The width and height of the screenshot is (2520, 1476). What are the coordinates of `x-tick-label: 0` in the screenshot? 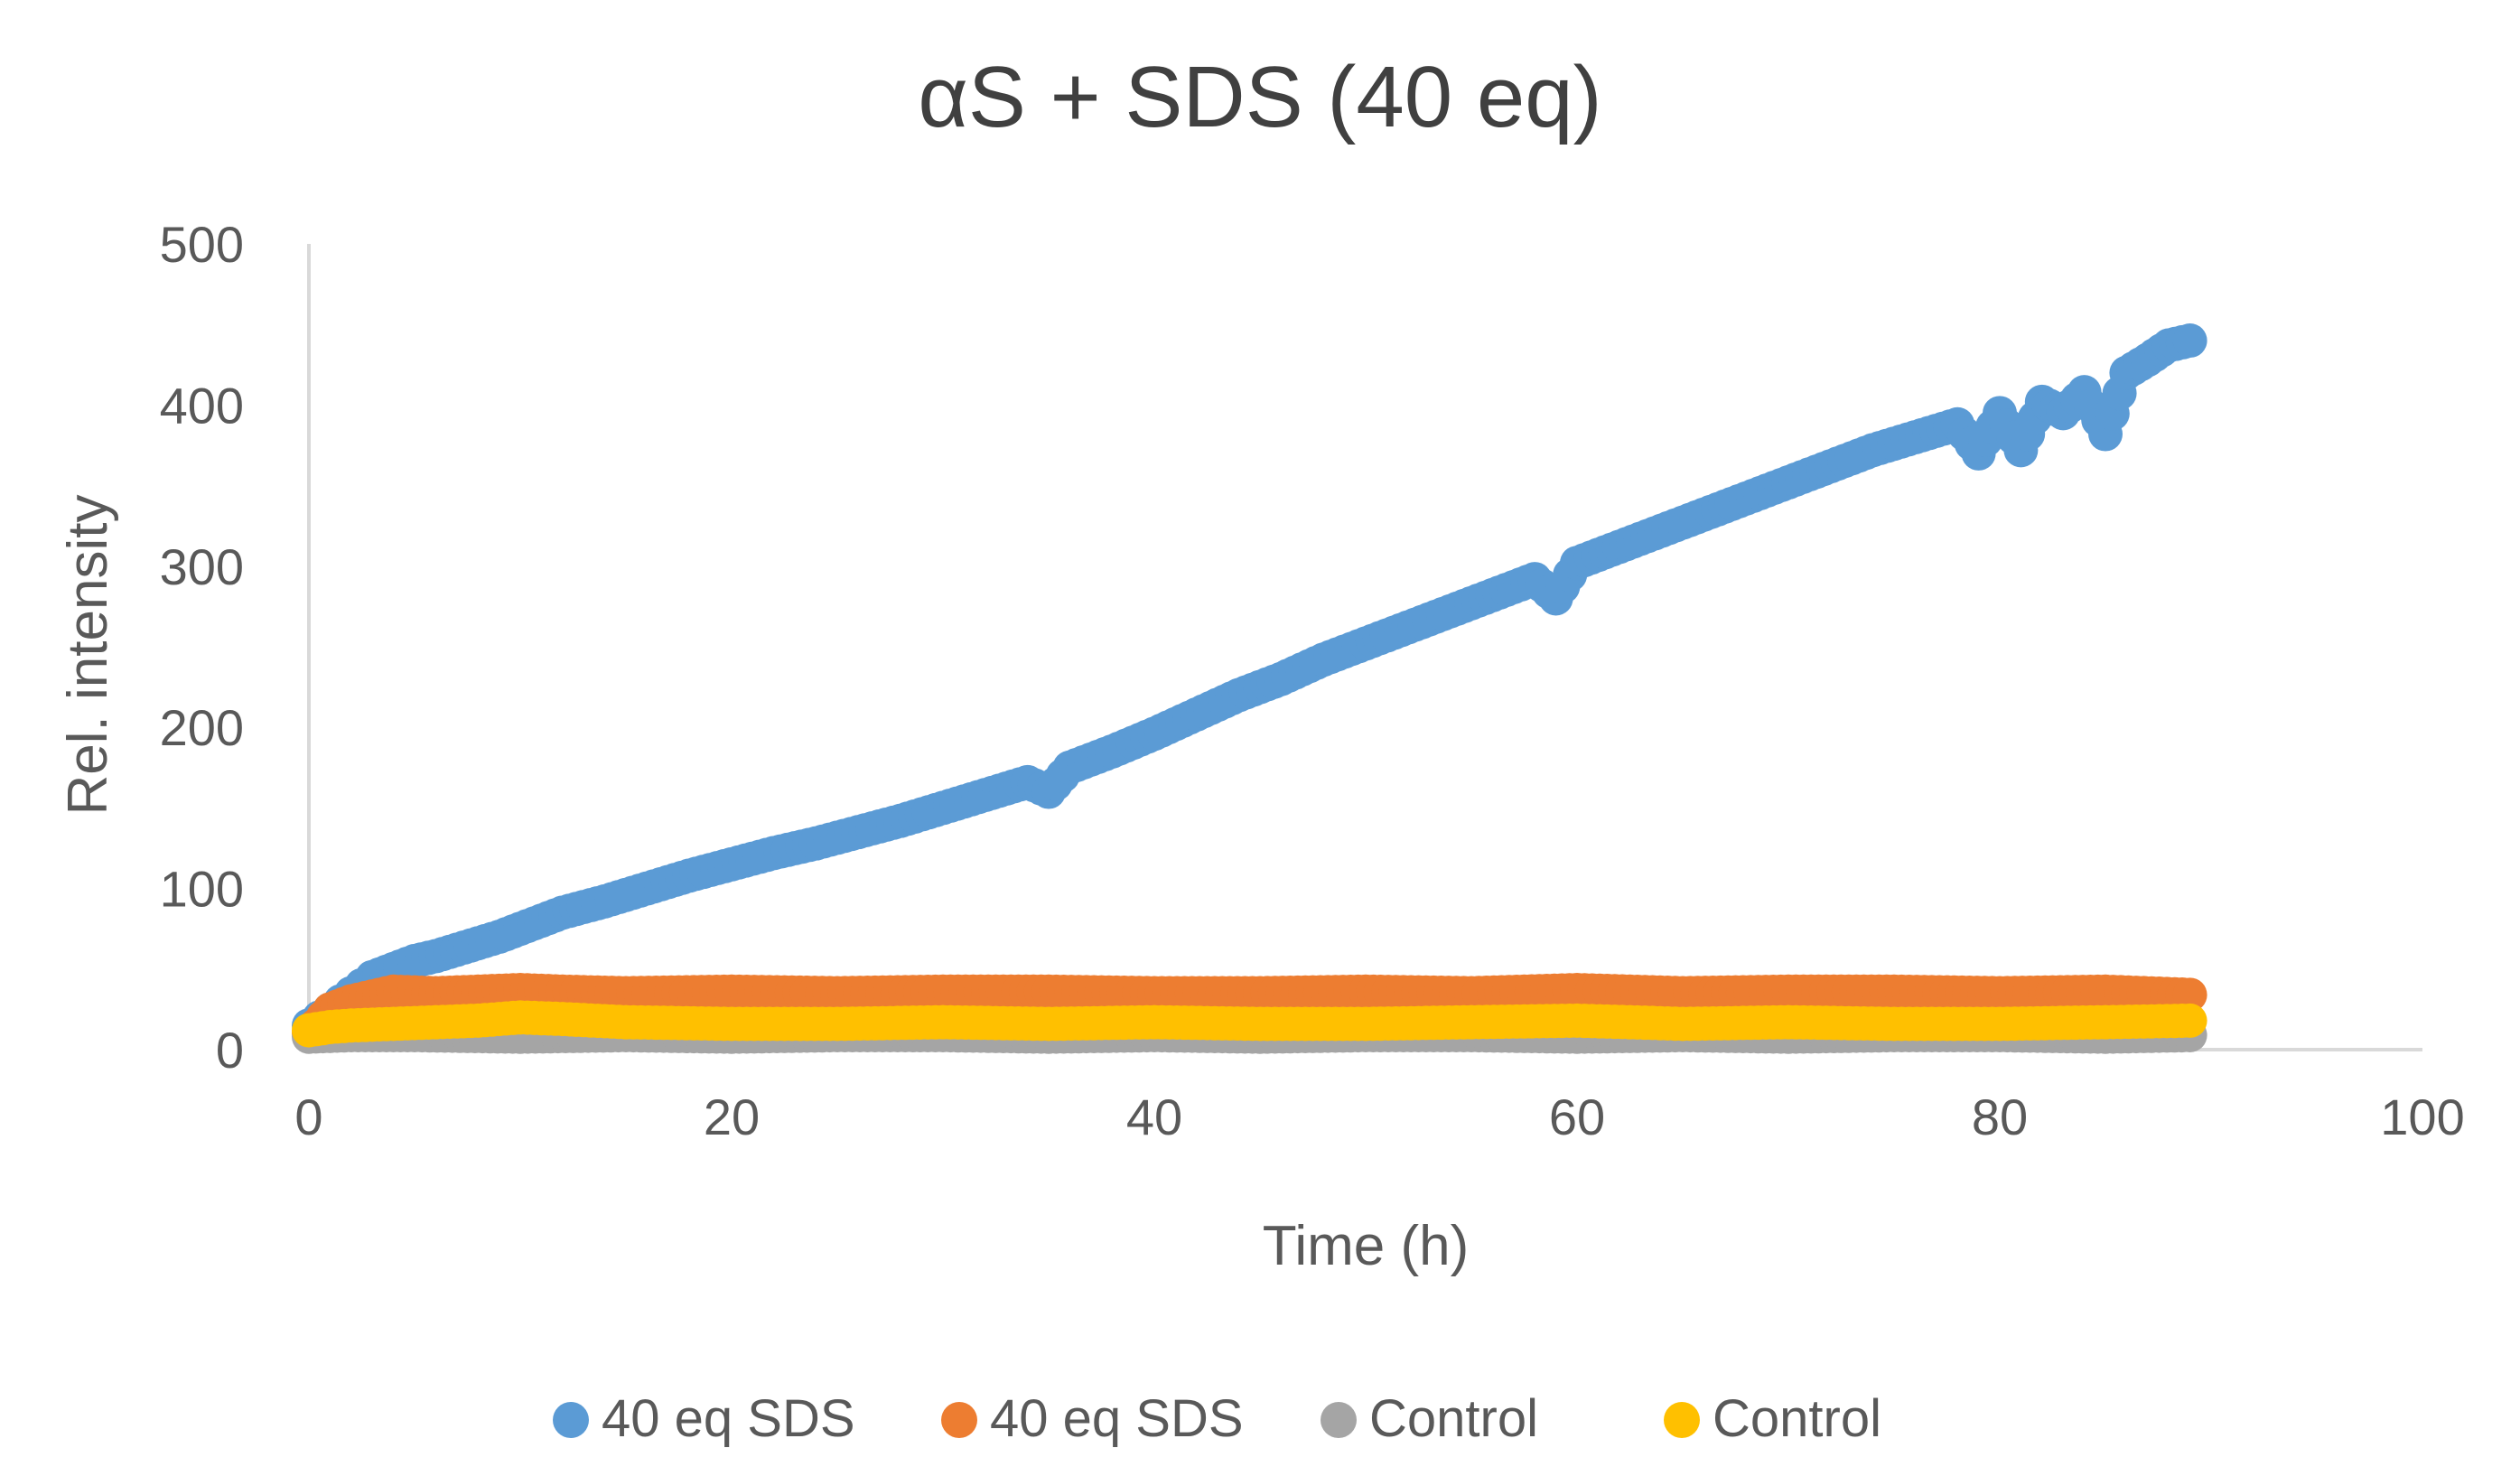 It's located at (308, 1116).